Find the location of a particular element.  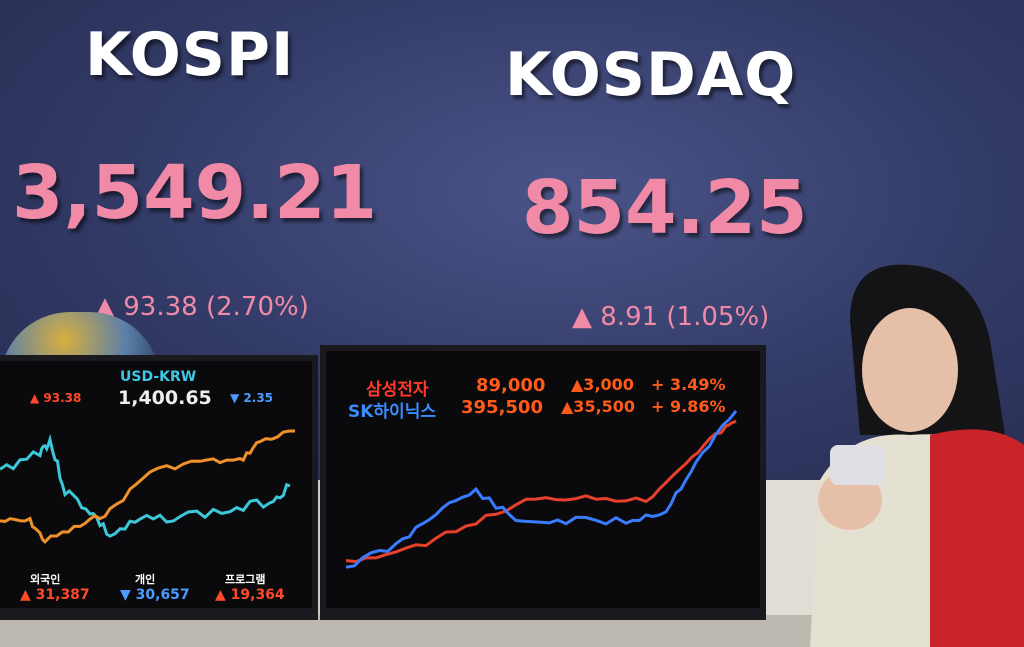

flow-value: ▼ 30,657 is located at coordinates (155, 595).